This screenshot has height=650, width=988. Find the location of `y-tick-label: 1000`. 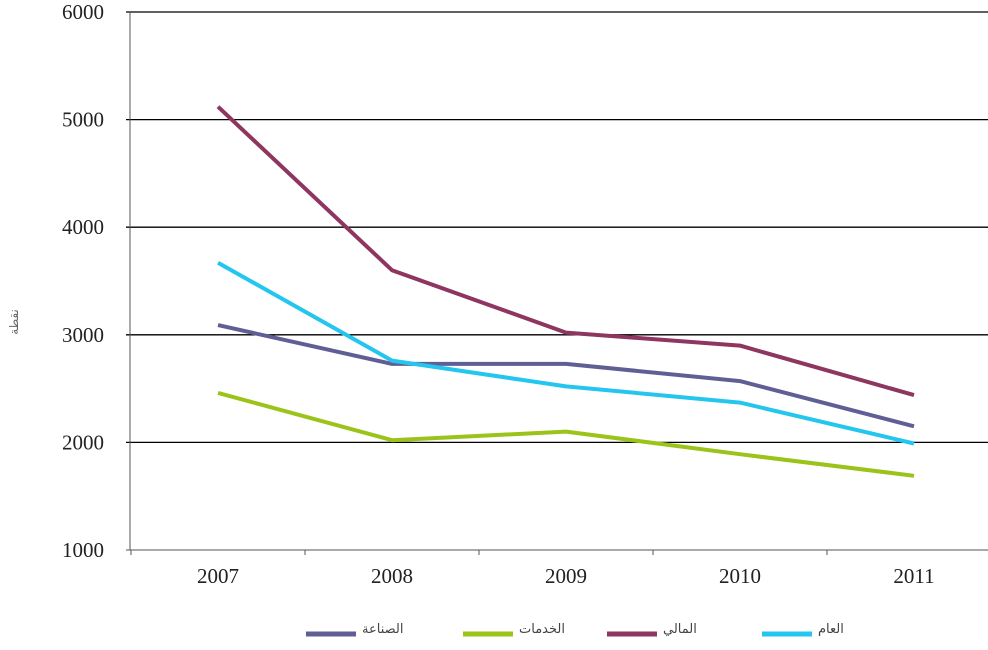

y-tick-label: 1000 is located at coordinates (83, 550).